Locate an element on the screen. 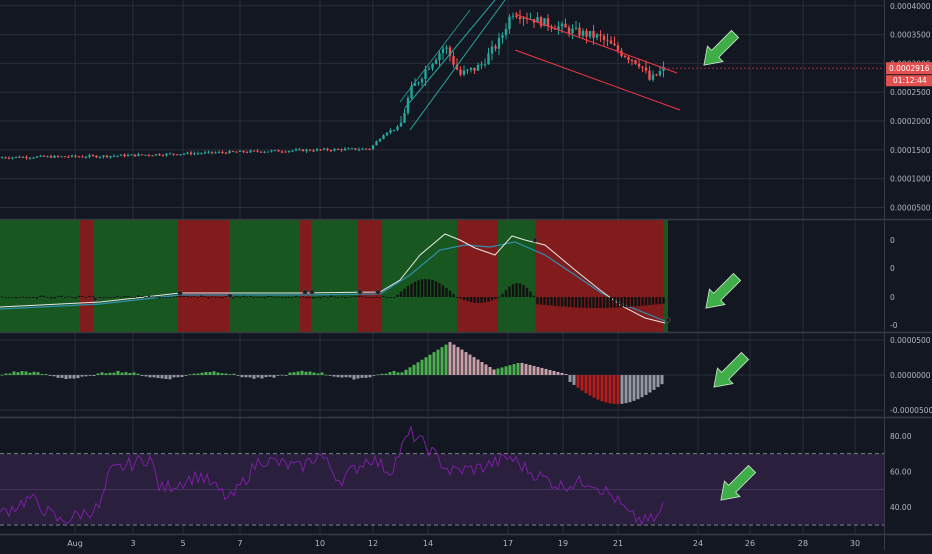  countdown-text: 01:12:44 is located at coordinates (910, 80).